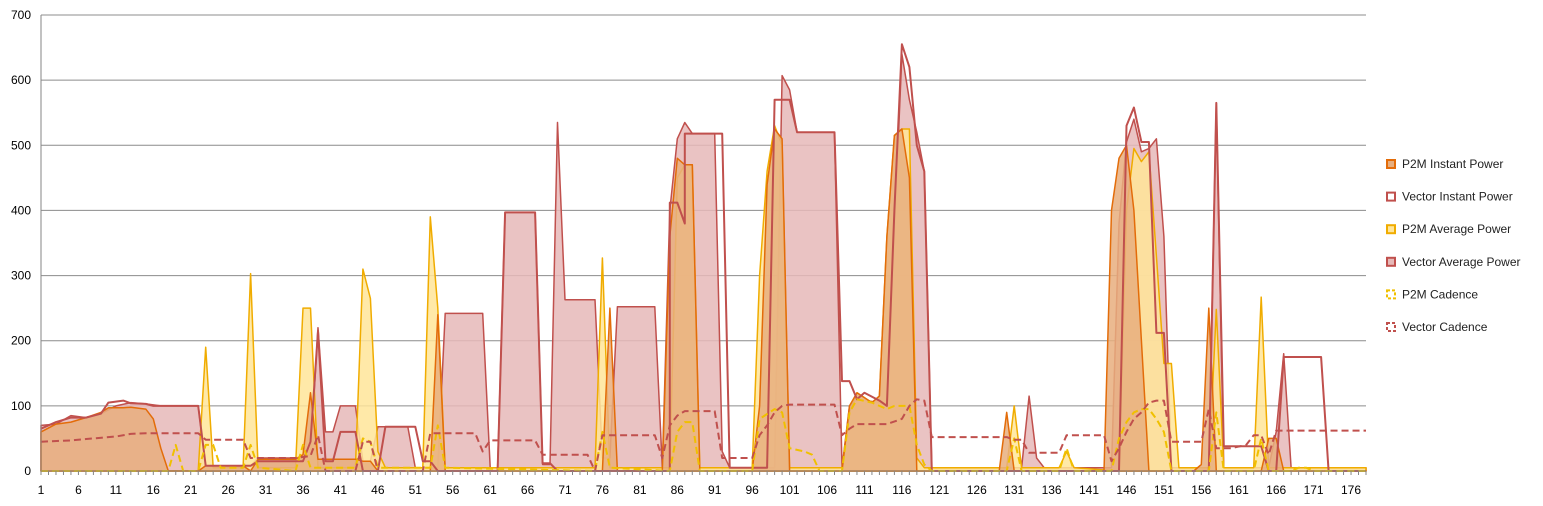 The width and height of the screenshot is (1543, 506). I want to click on x-tick-label: 36, so click(303, 490).